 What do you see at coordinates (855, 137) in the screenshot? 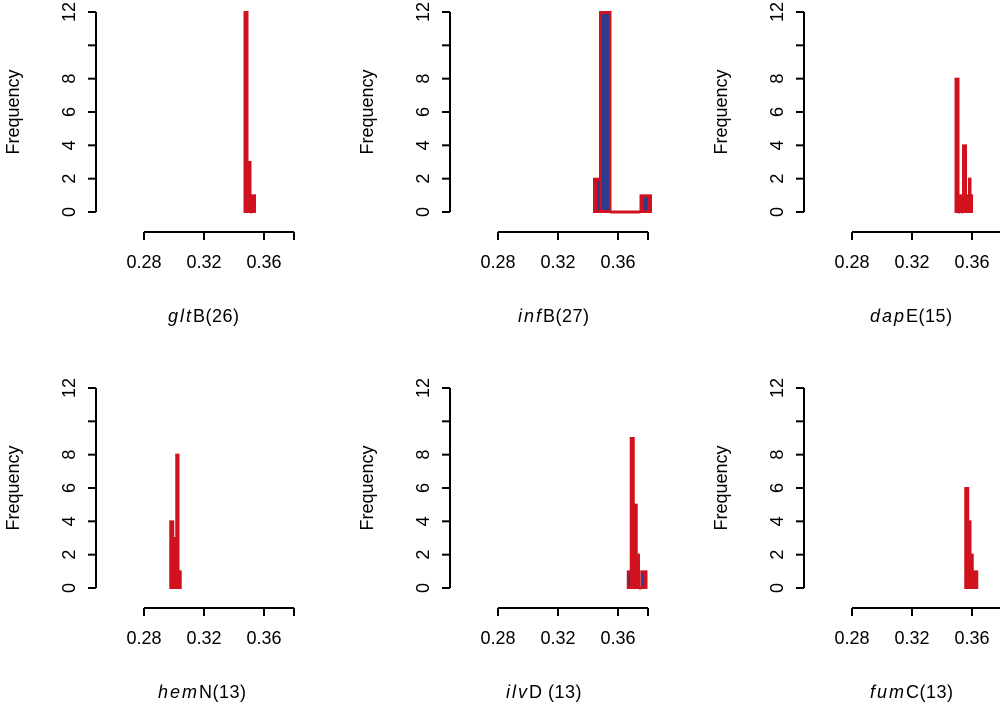
I see `histogram-dape: 0.28 0.32 0.36 0 2 4 6 8 12 Frequency` at bounding box center [855, 137].